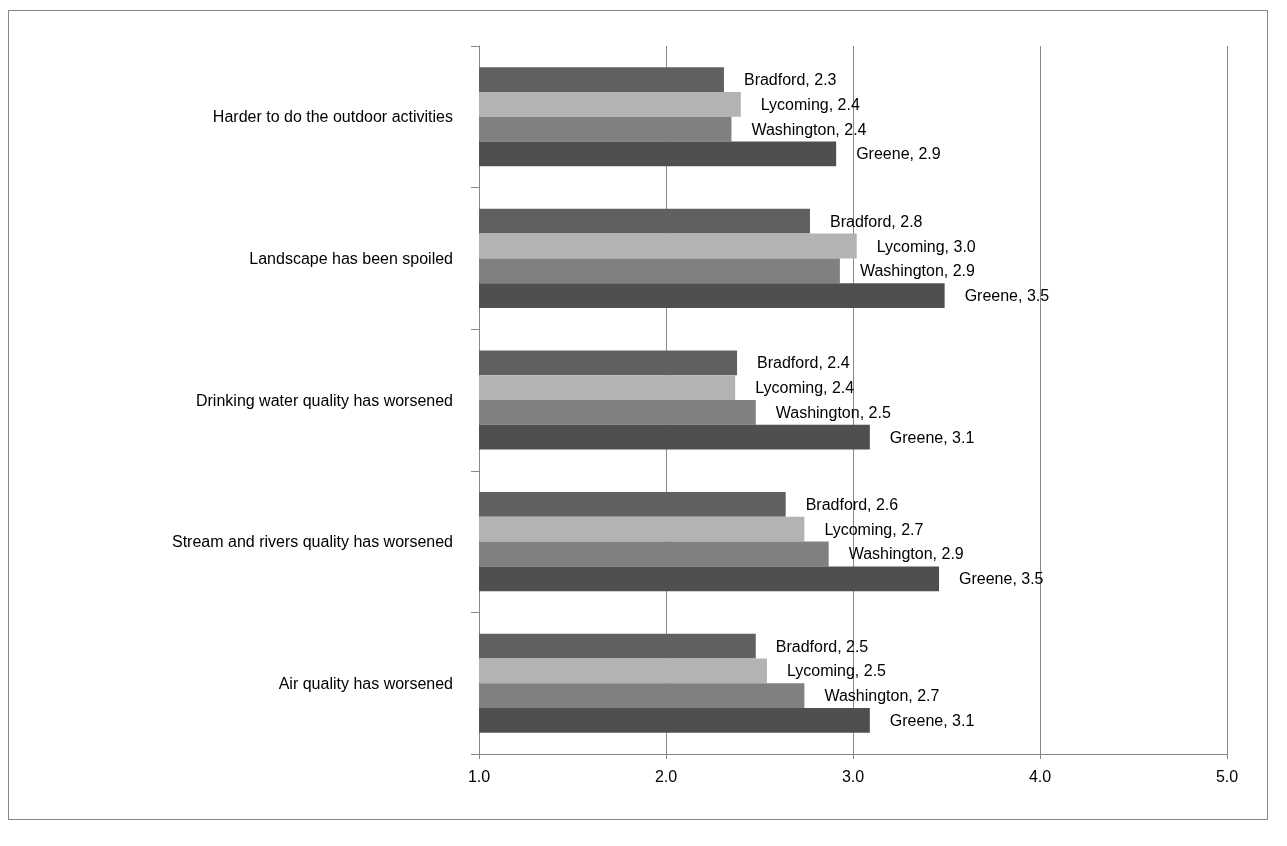 The width and height of the screenshot is (1287, 846). Describe the element at coordinates (853, 776) in the screenshot. I see `x-tick-label: 3.0` at that location.